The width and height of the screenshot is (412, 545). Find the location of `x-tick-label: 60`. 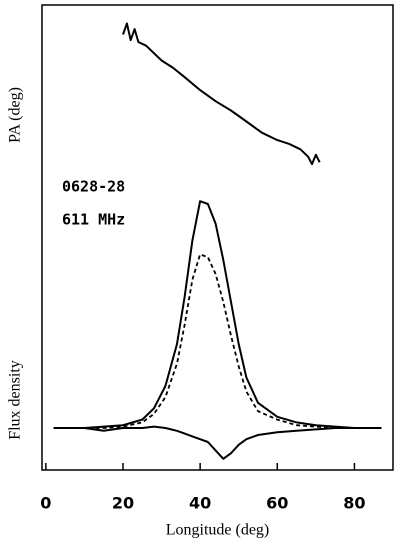

x-tick-label: 60 is located at coordinates (277, 503).